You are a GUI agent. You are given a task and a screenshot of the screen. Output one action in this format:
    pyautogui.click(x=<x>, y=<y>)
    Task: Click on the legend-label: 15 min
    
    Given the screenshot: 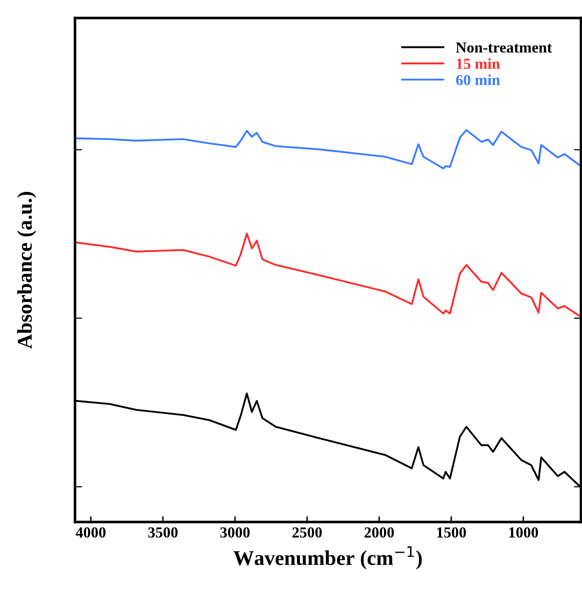 What is the action you would take?
    pyautogui.click(x=478, y=63)
    